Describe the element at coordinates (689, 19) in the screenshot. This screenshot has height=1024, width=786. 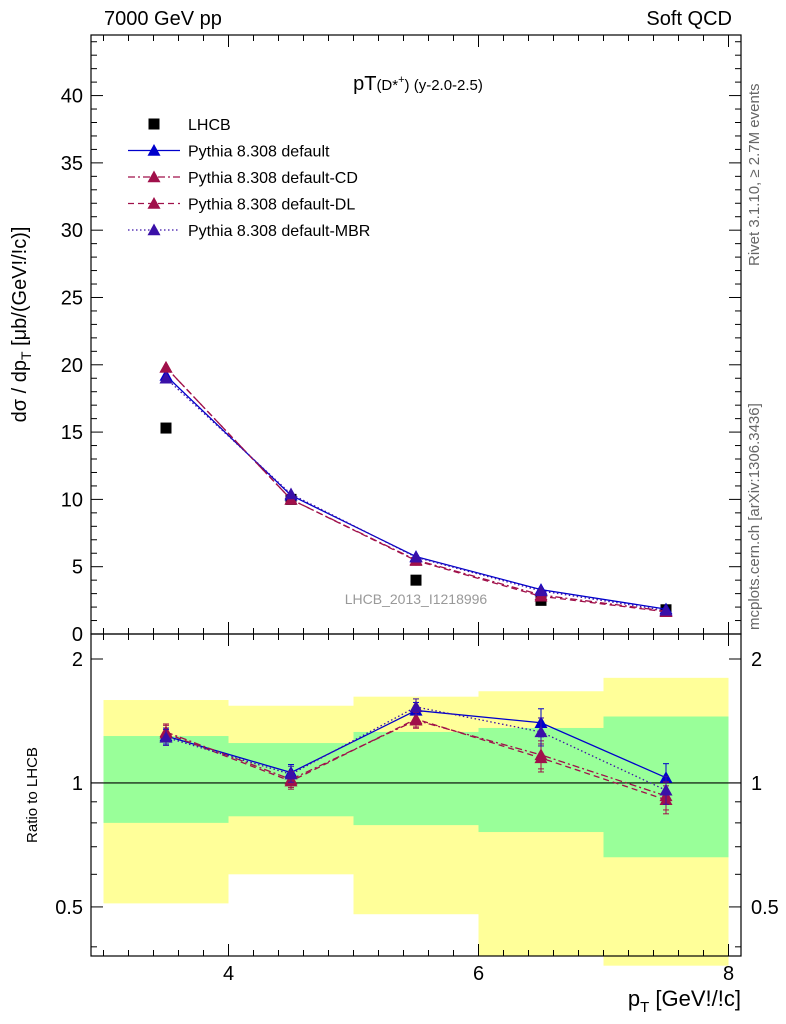
I see `header-right: Soft QCD` at that location.